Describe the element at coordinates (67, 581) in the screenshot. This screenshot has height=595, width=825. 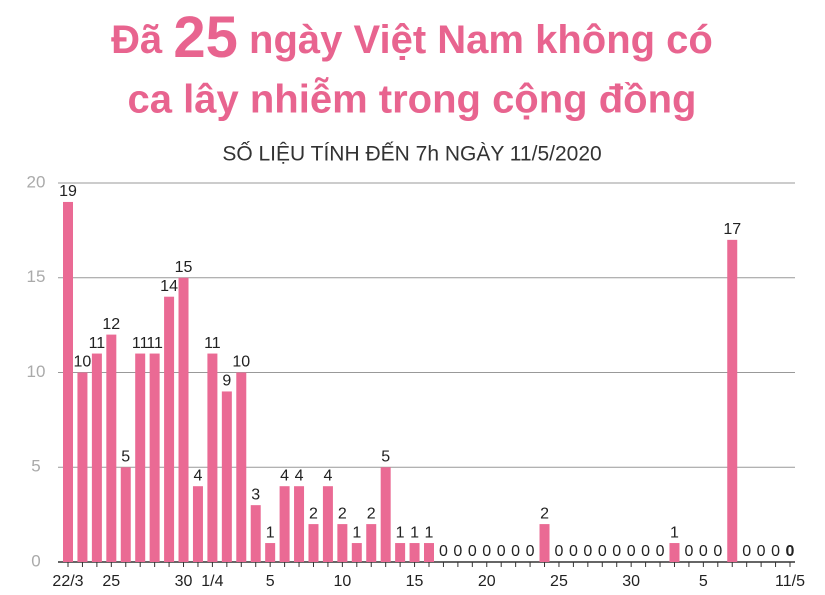
I see `x-tick-label: 22/3` at that location.